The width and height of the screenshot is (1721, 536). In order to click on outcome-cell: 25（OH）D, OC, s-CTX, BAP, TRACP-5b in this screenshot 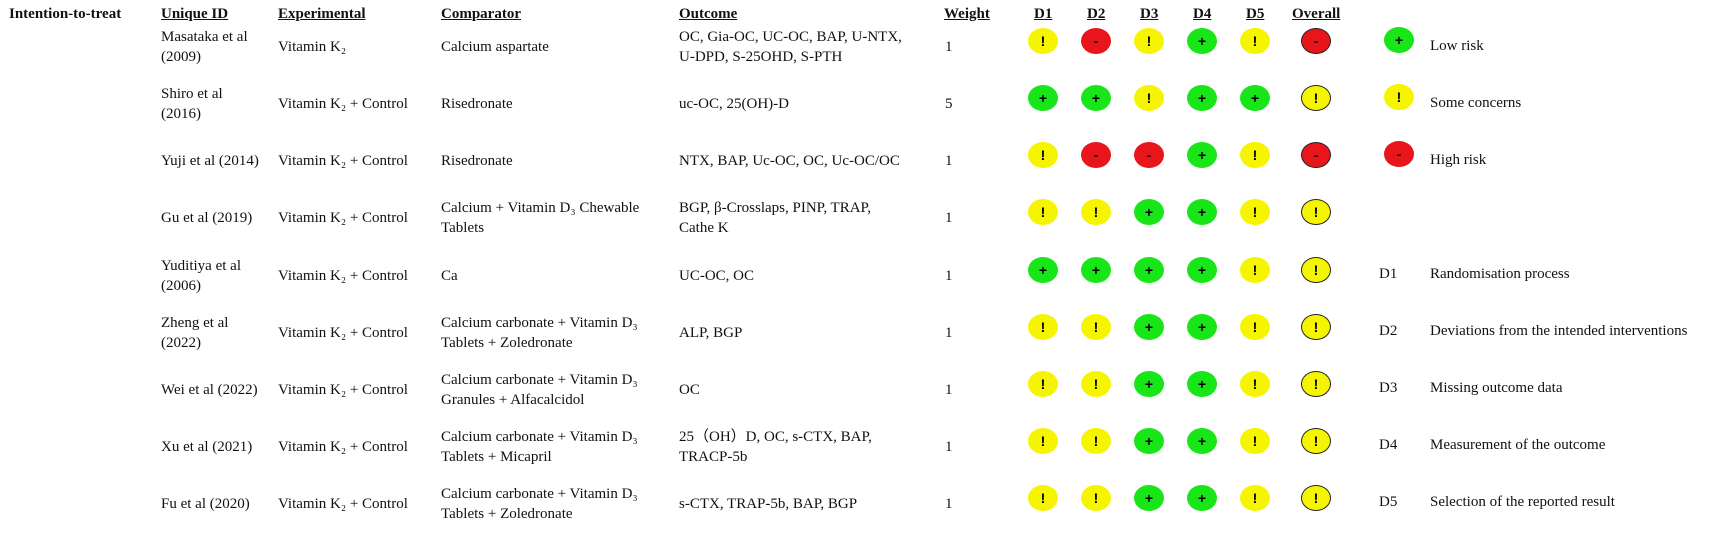, I will do `click(775, 447)`.